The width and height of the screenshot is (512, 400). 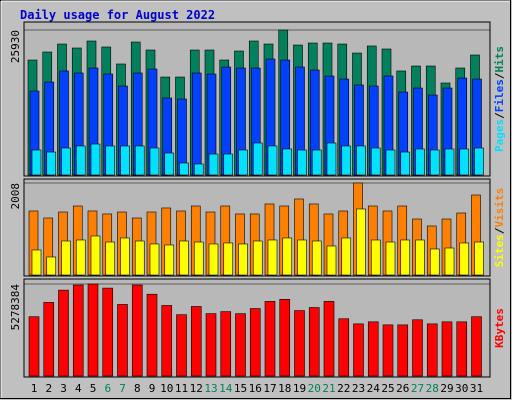 I want to click on legend-entry: Hits, so click(x=499, y=59).